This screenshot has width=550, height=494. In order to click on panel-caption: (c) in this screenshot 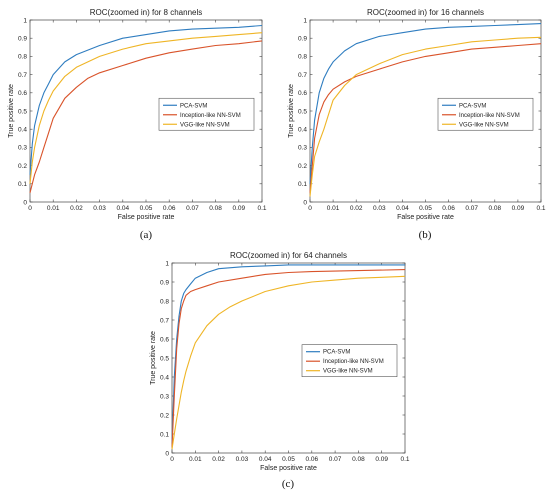, I will do `click(288, 484)`.